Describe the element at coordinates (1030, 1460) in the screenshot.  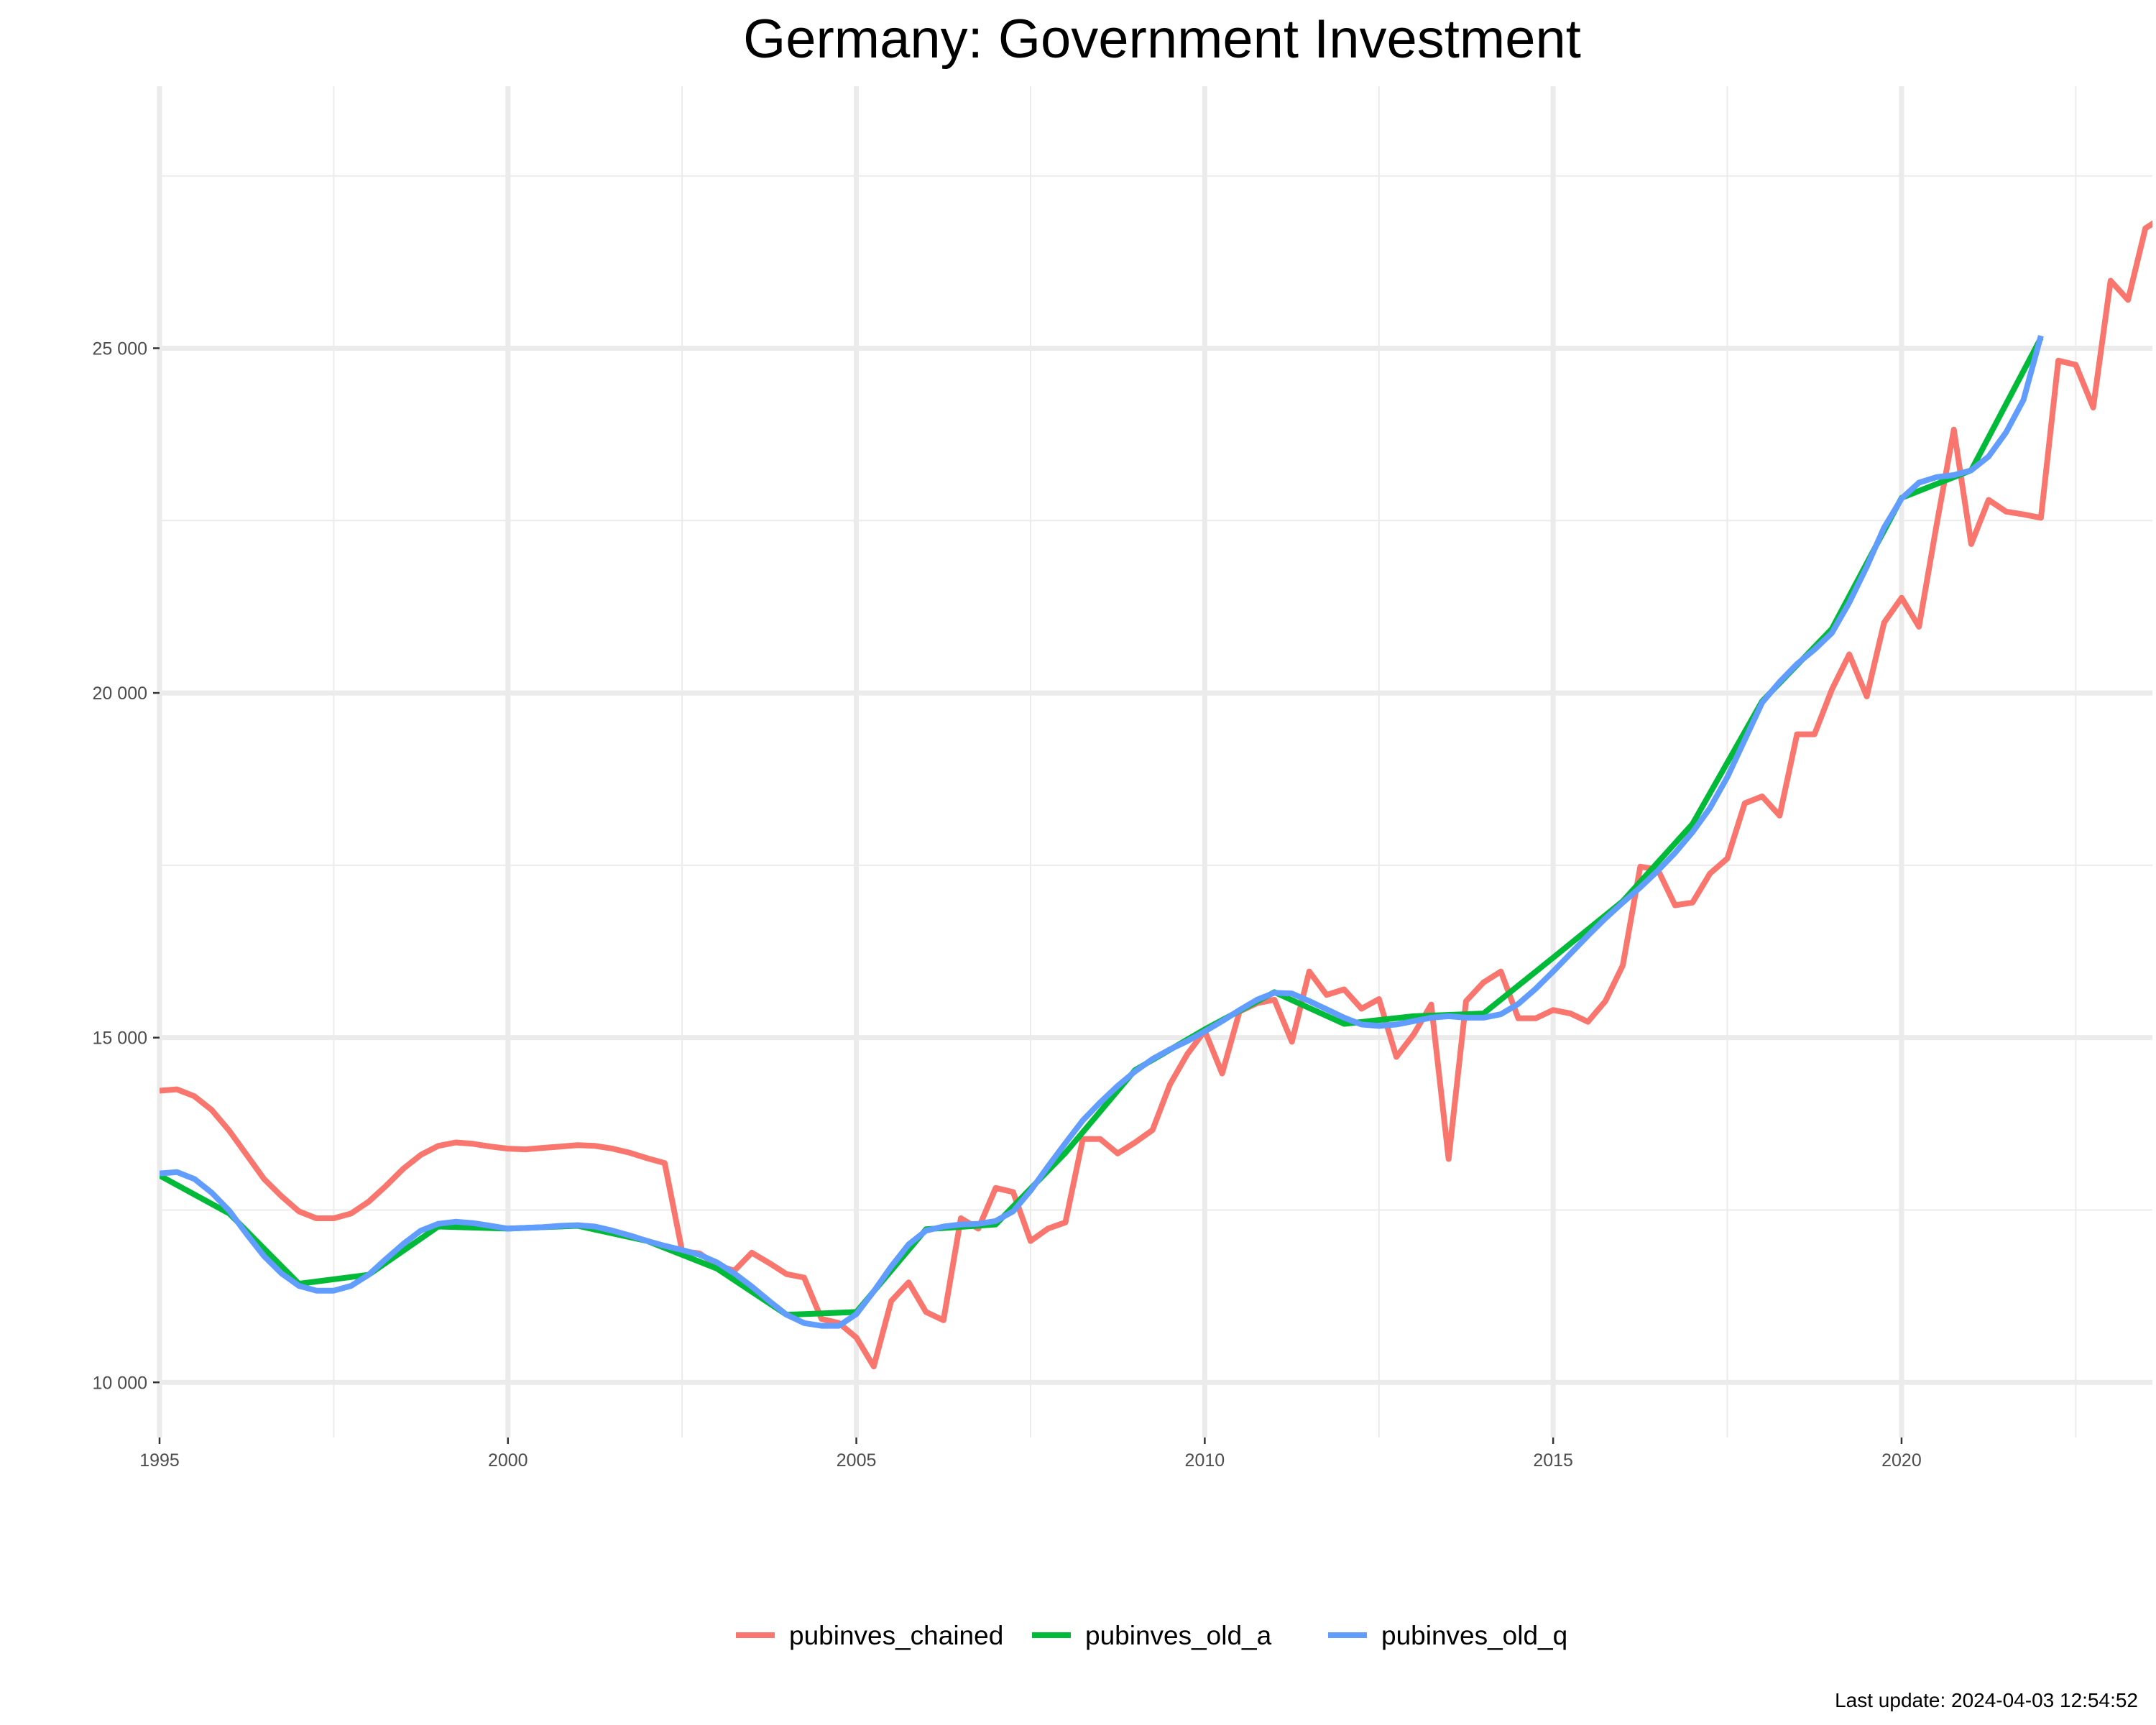
I see `x-axis-tick-labels: 1995 2000 2005 2010 2015 2020` at that location.